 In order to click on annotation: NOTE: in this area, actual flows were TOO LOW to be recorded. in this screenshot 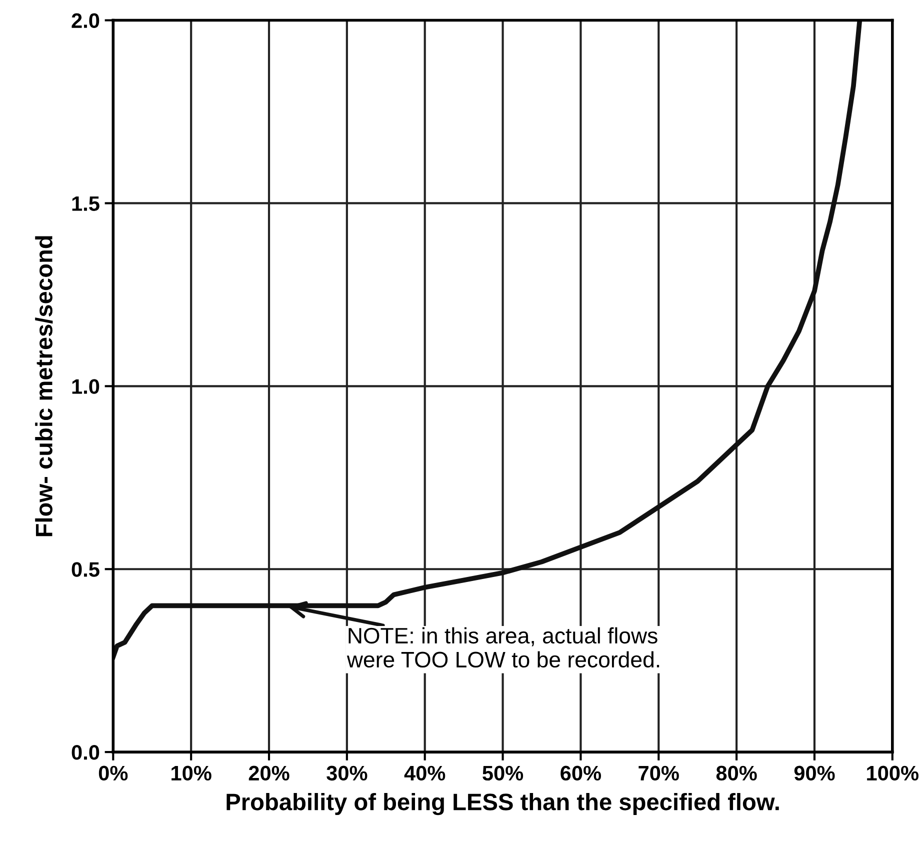, I will do `click(503, 647)`.